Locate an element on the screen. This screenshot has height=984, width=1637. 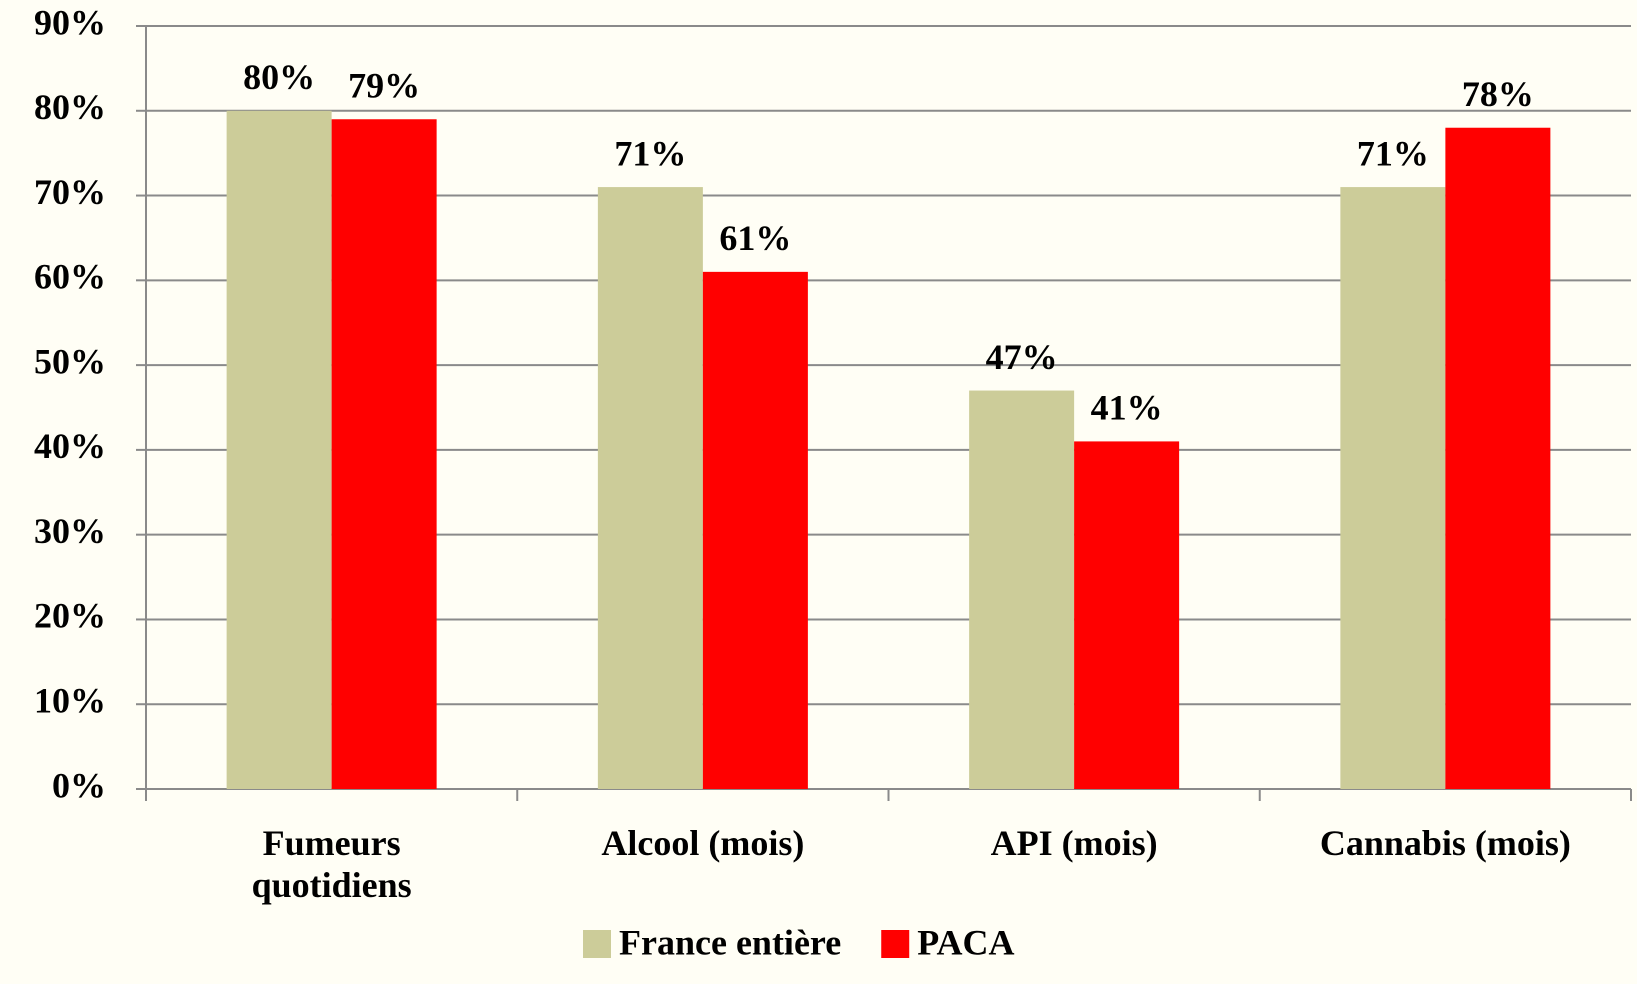
data-label: 61% is located at coordinates (755, 238).